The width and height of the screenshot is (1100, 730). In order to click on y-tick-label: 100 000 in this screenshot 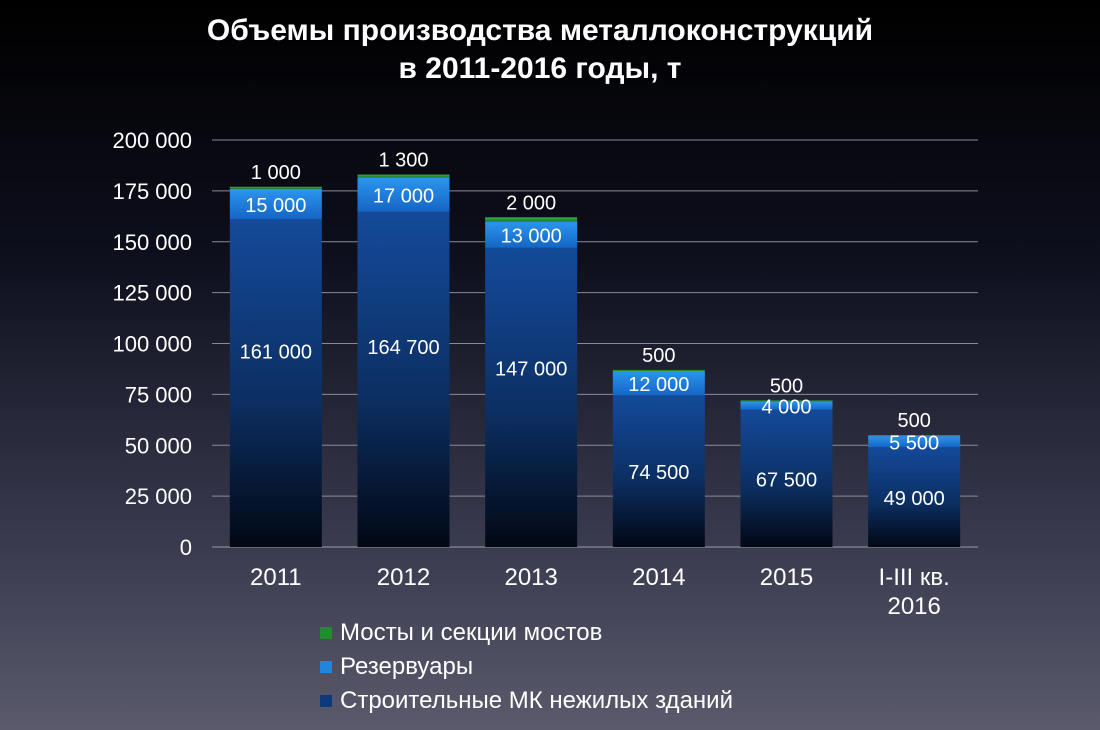, I will do `click(152, 344)`.